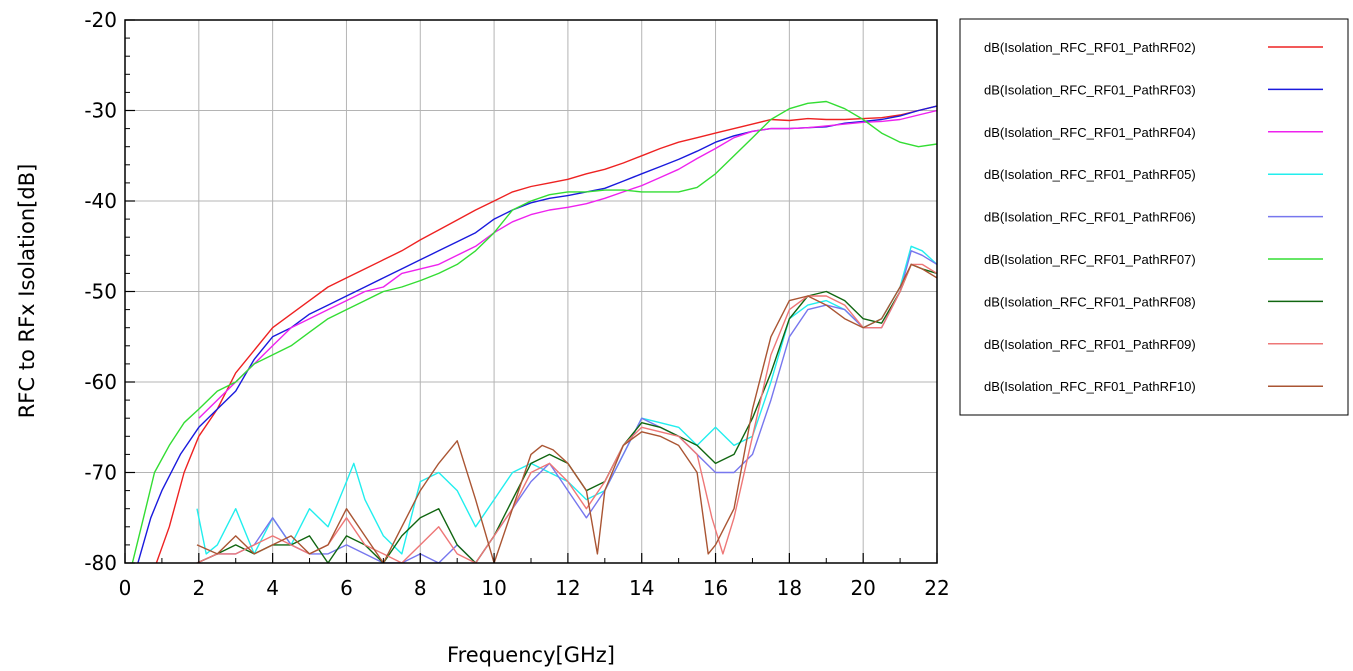  Describe the element at coordinates (100, 382) in the screenshot. I see `y-tick-label: -60` at that location.